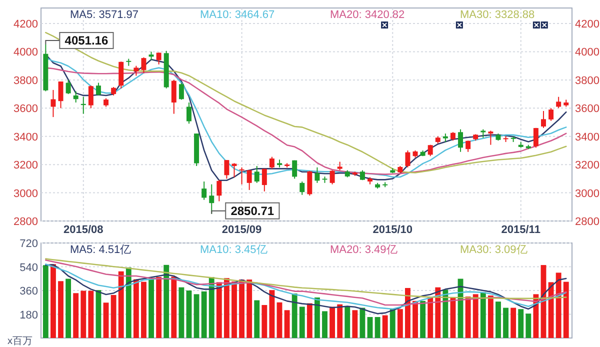  I want to click on x-tick-label: 2015/11, so click(520, 230).